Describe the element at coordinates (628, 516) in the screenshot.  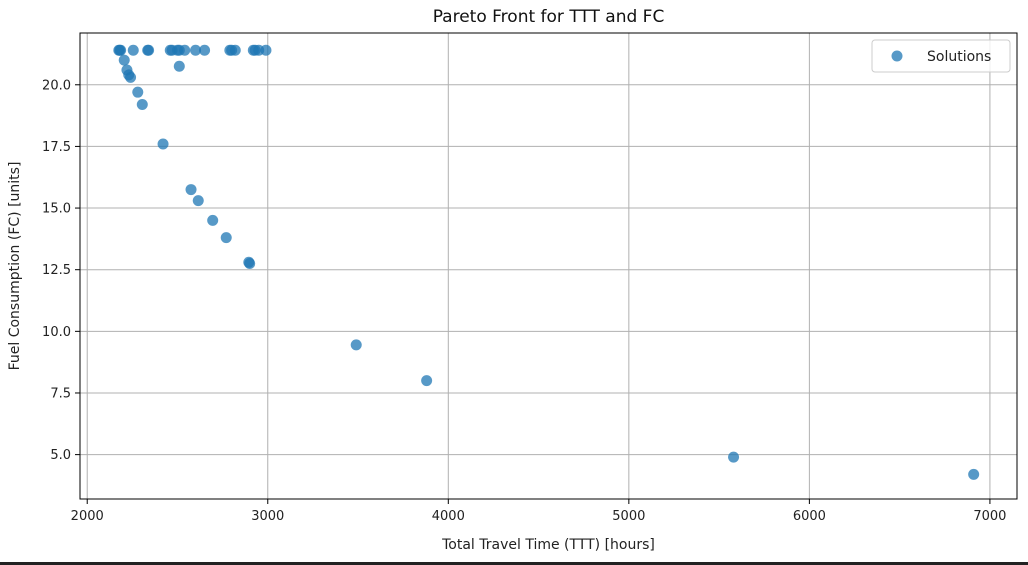
I see `x-tick-label: 5000` at that location.